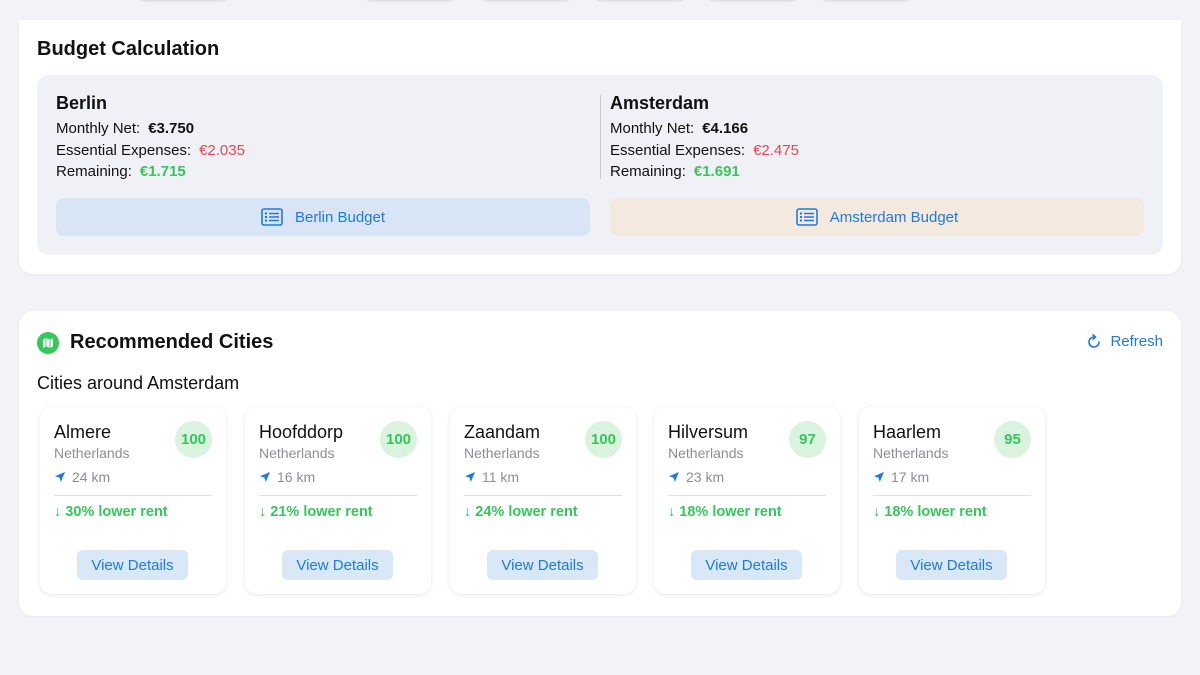  Describe the element at coordinates (91, 477) in the screenshot. I see `distance-value: 24 km` at that location.